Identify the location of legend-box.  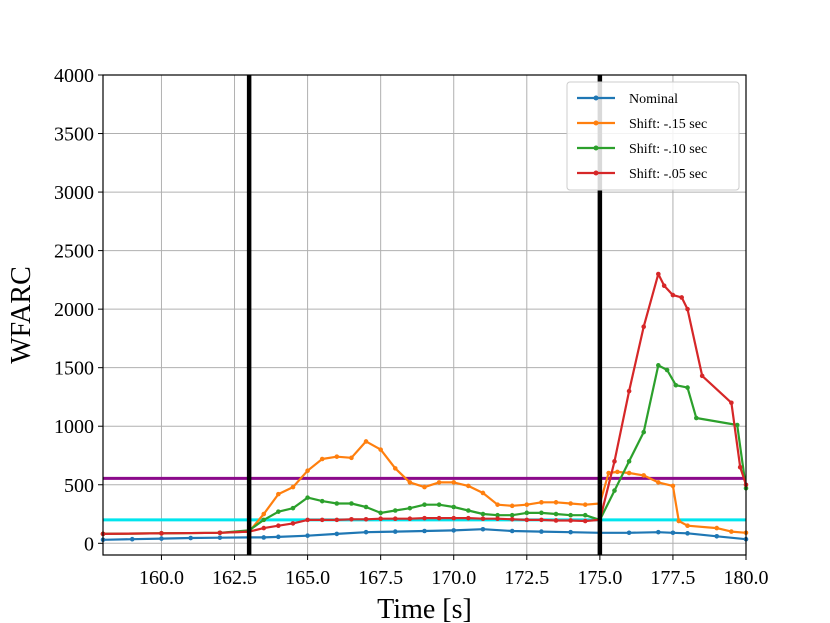
(653, 136).